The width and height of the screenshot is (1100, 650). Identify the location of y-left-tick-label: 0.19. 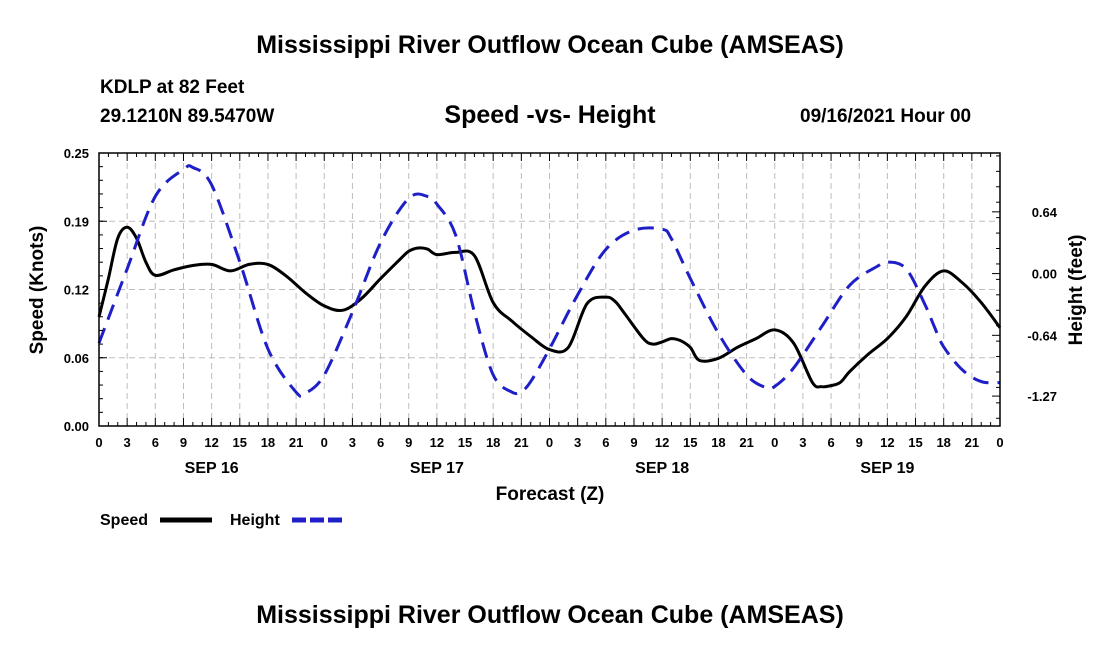
(76, 221).